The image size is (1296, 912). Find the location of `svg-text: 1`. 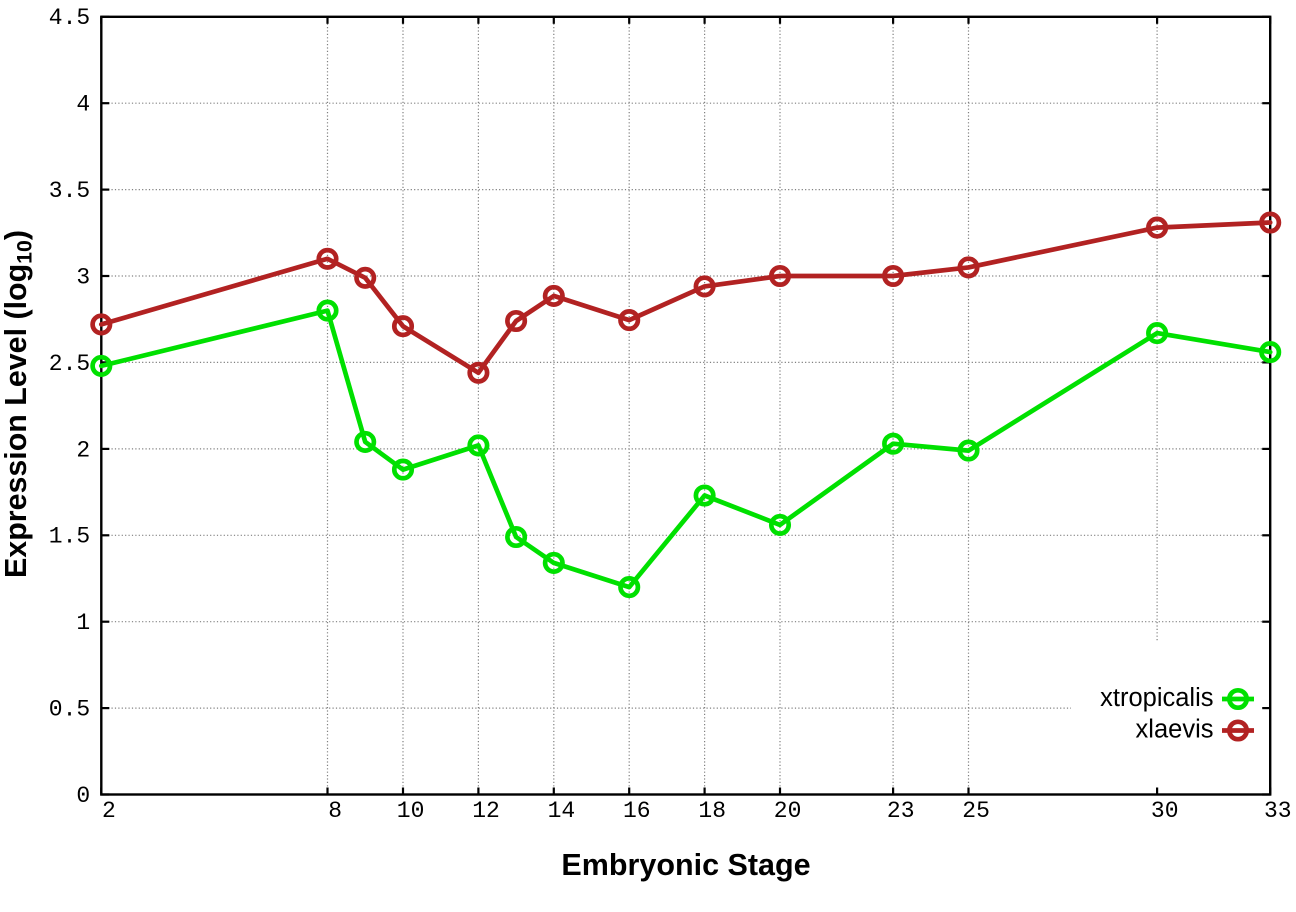

svg-text: 1 is located at coordinates (83, 623).